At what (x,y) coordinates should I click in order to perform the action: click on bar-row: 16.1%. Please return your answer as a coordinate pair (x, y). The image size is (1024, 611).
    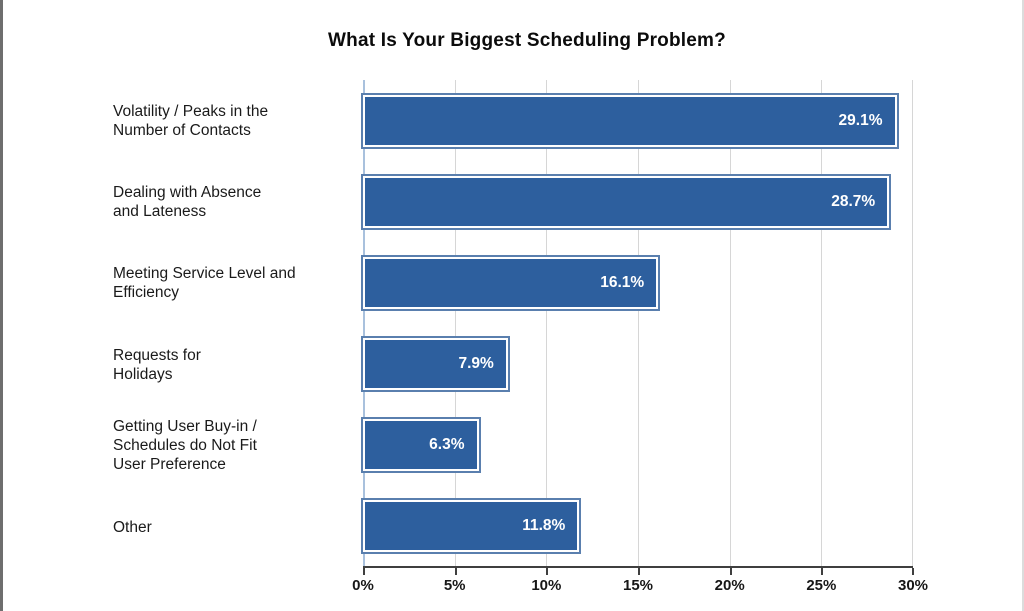
    Looking at the image, I should click on (638, 282).